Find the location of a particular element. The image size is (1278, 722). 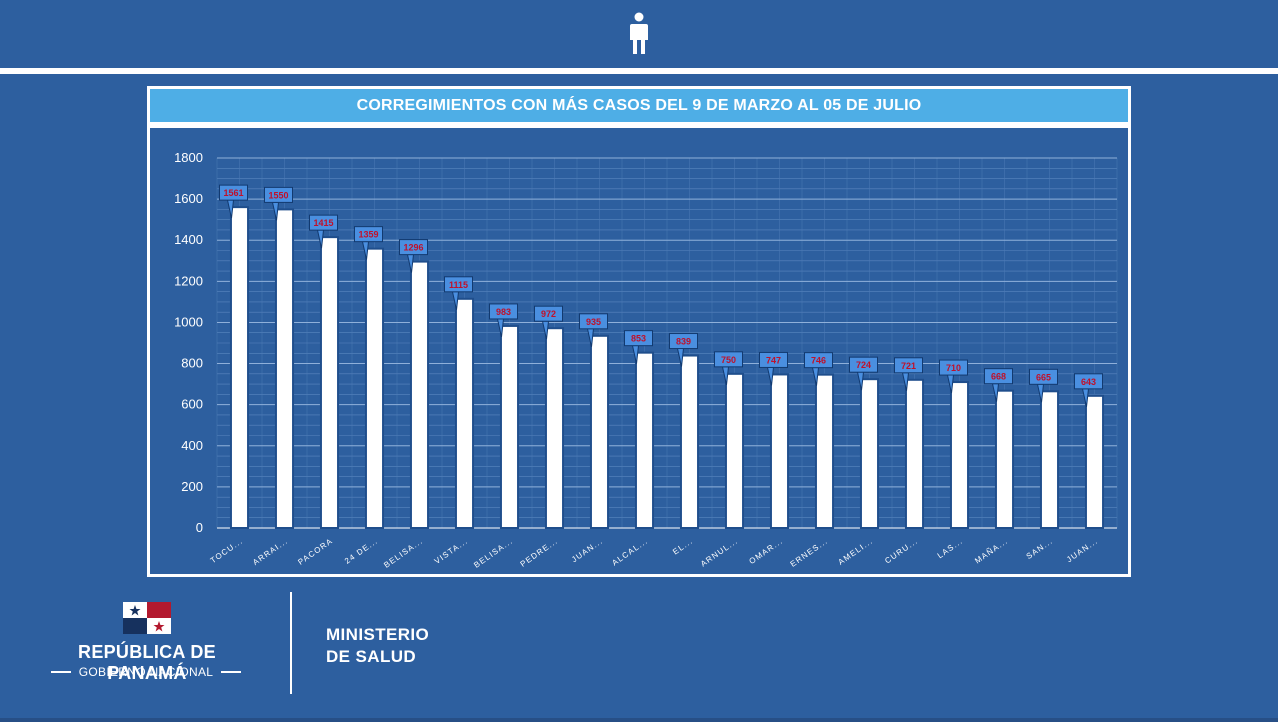

data-label: 1359 is located at coordinates (368, 235).